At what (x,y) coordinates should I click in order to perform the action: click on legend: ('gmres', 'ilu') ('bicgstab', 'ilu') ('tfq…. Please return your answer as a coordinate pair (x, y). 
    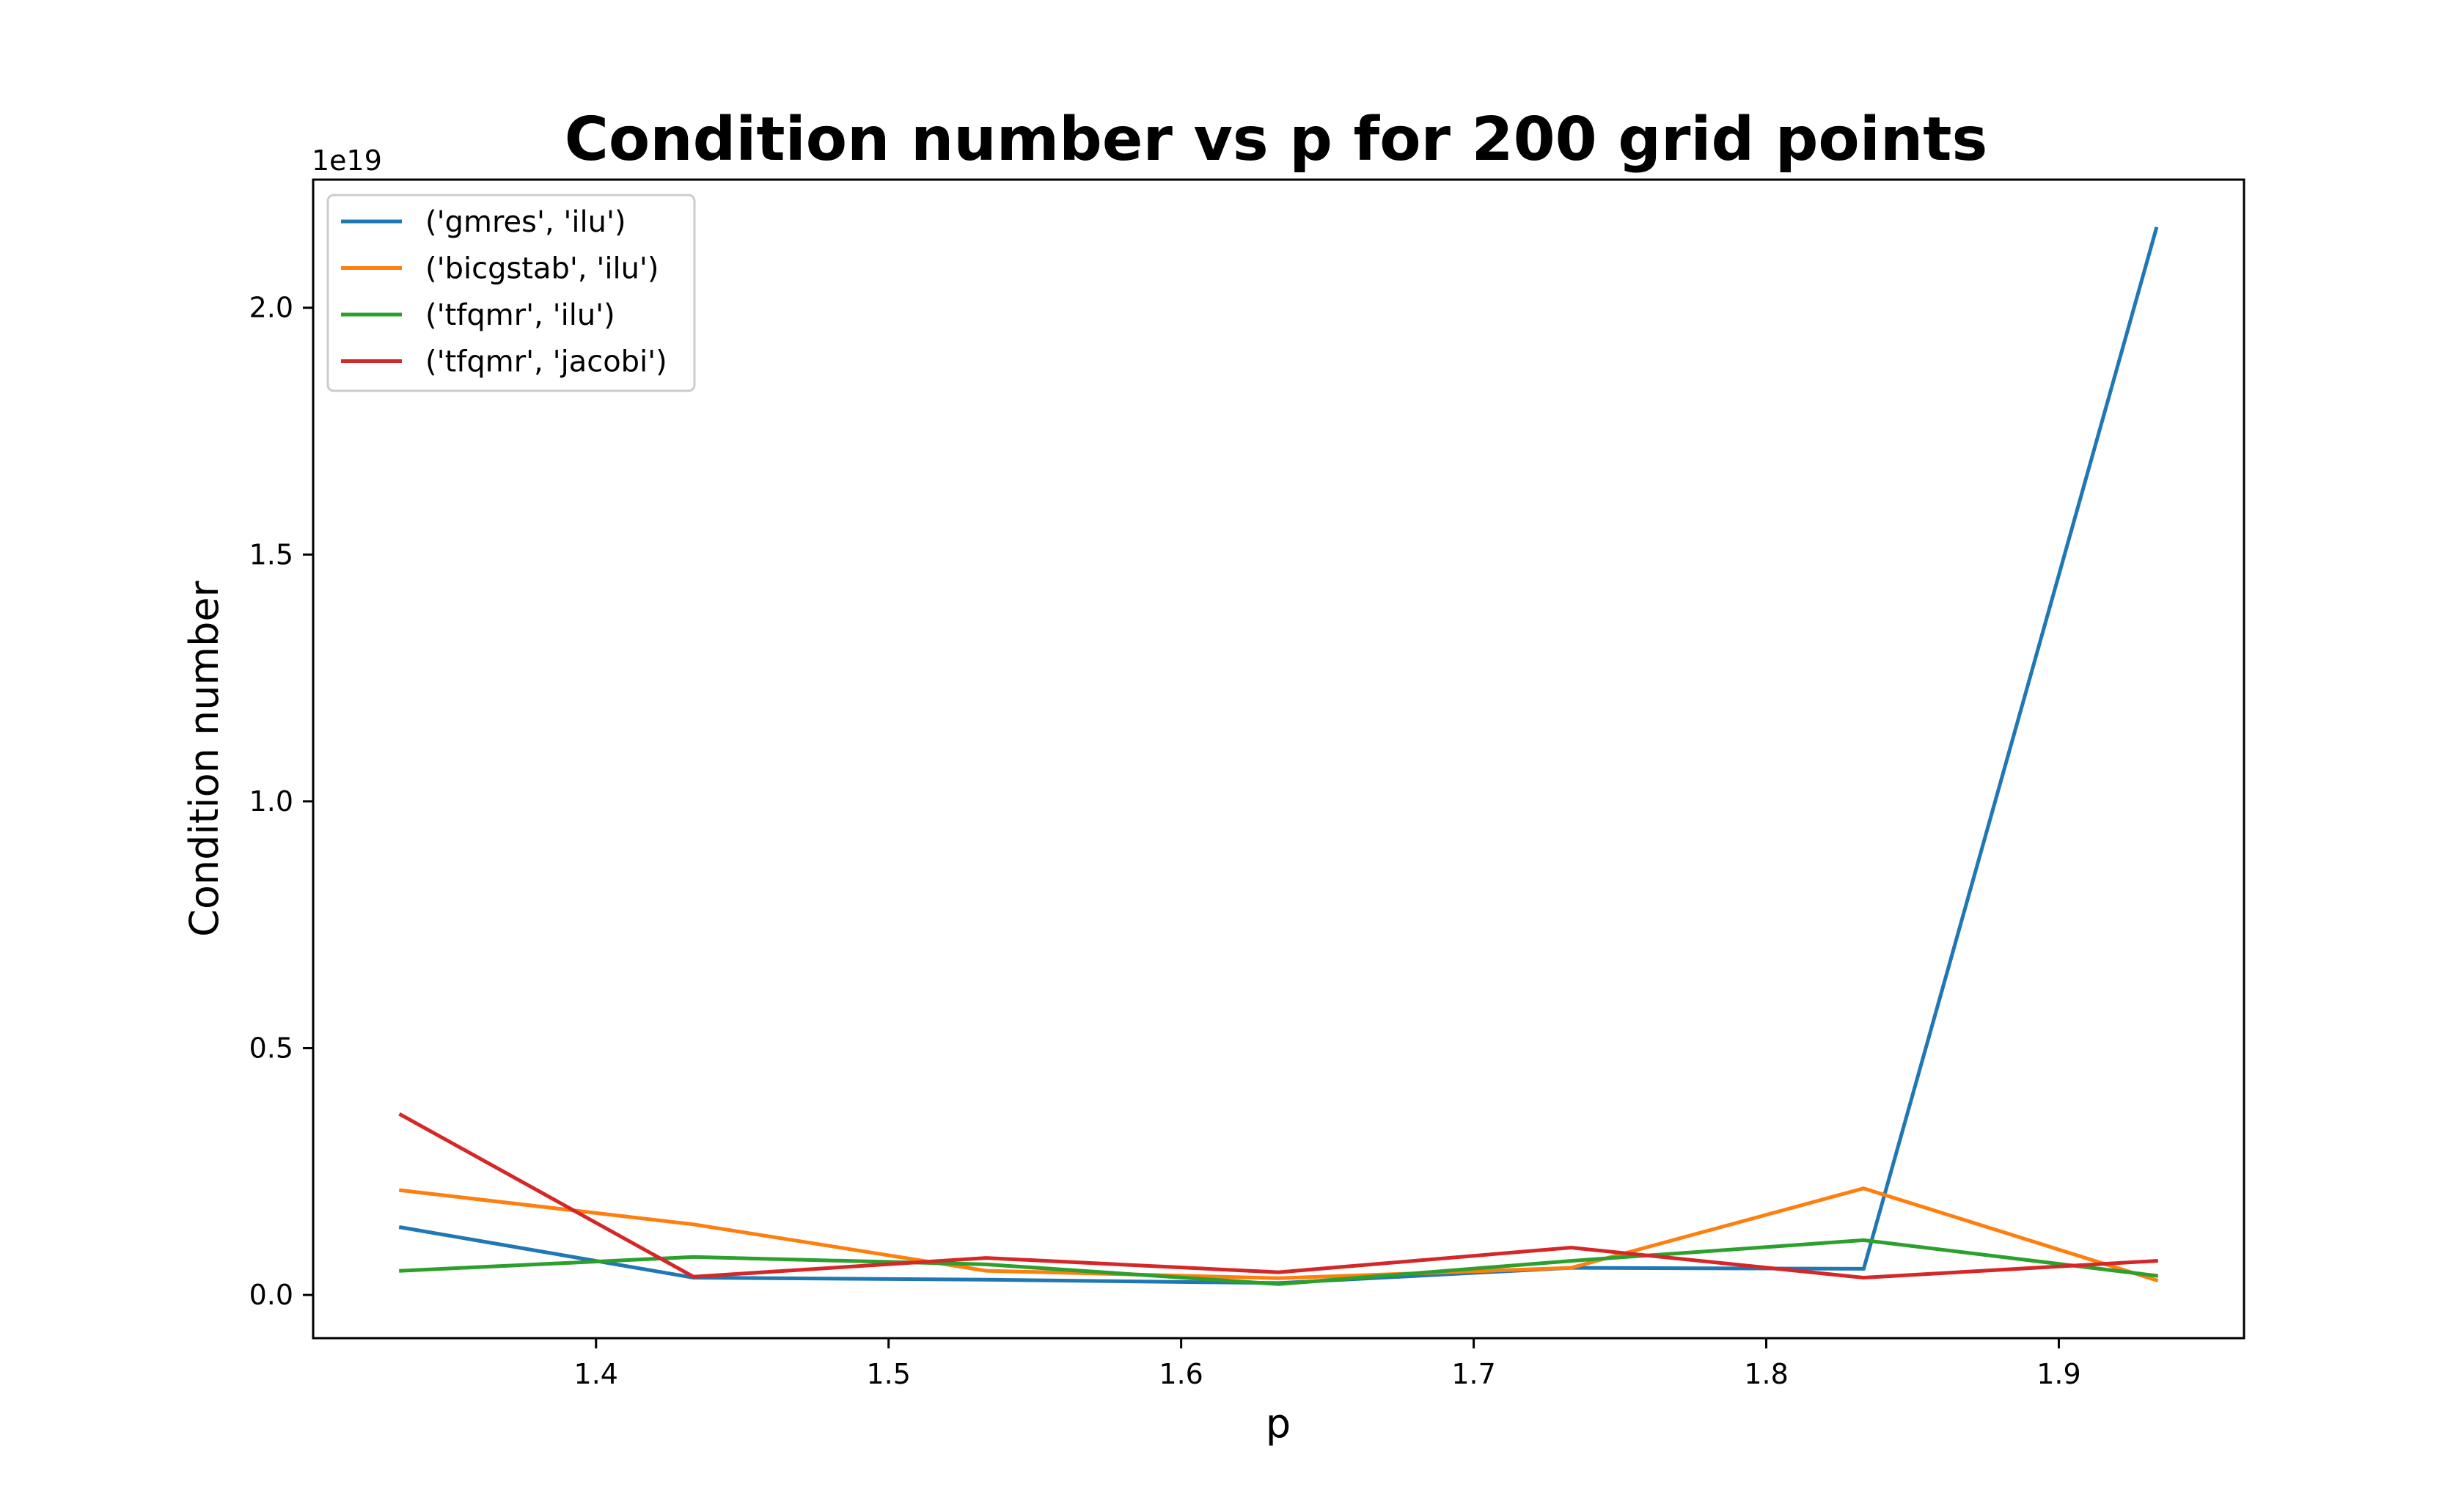
    Looking at the image, I should click on (511, 293).